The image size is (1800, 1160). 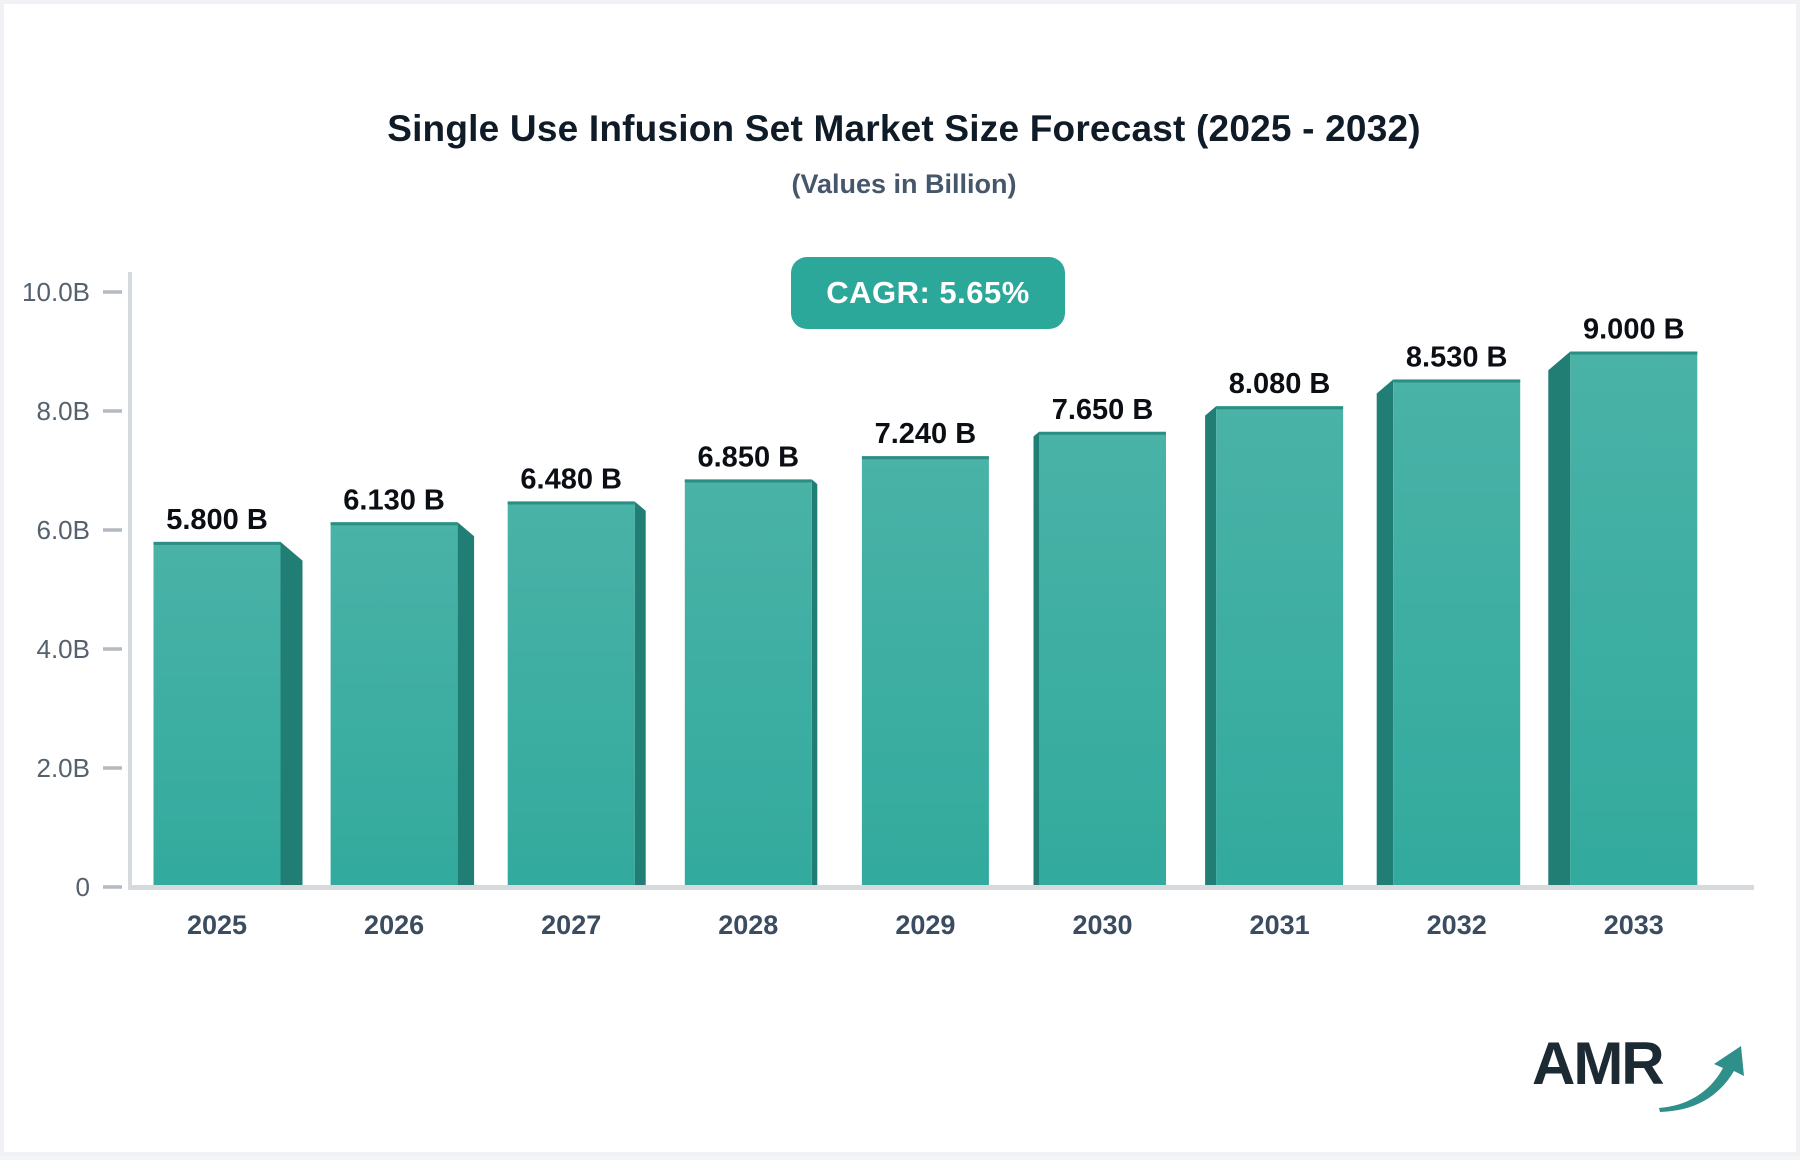 What do you see at coordinates (130, 580) in the screenshot?
I see `y-axis-line` at bounding box center [130, 580].